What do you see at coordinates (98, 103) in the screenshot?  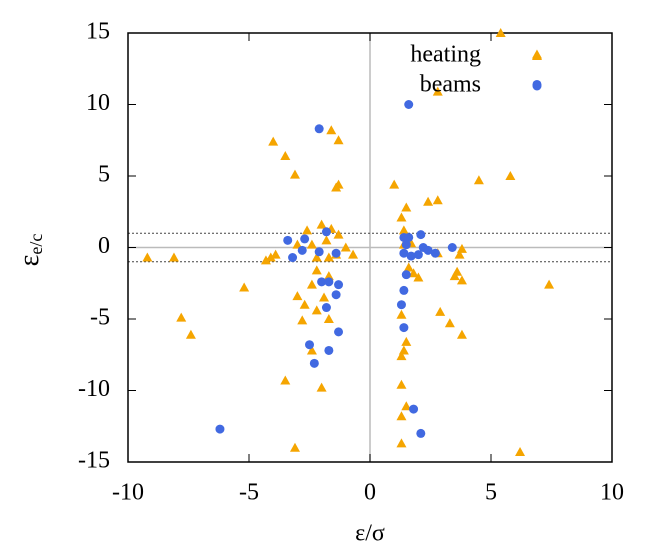 I see `y-tick-label: 10` at bounding box center [98, 103].